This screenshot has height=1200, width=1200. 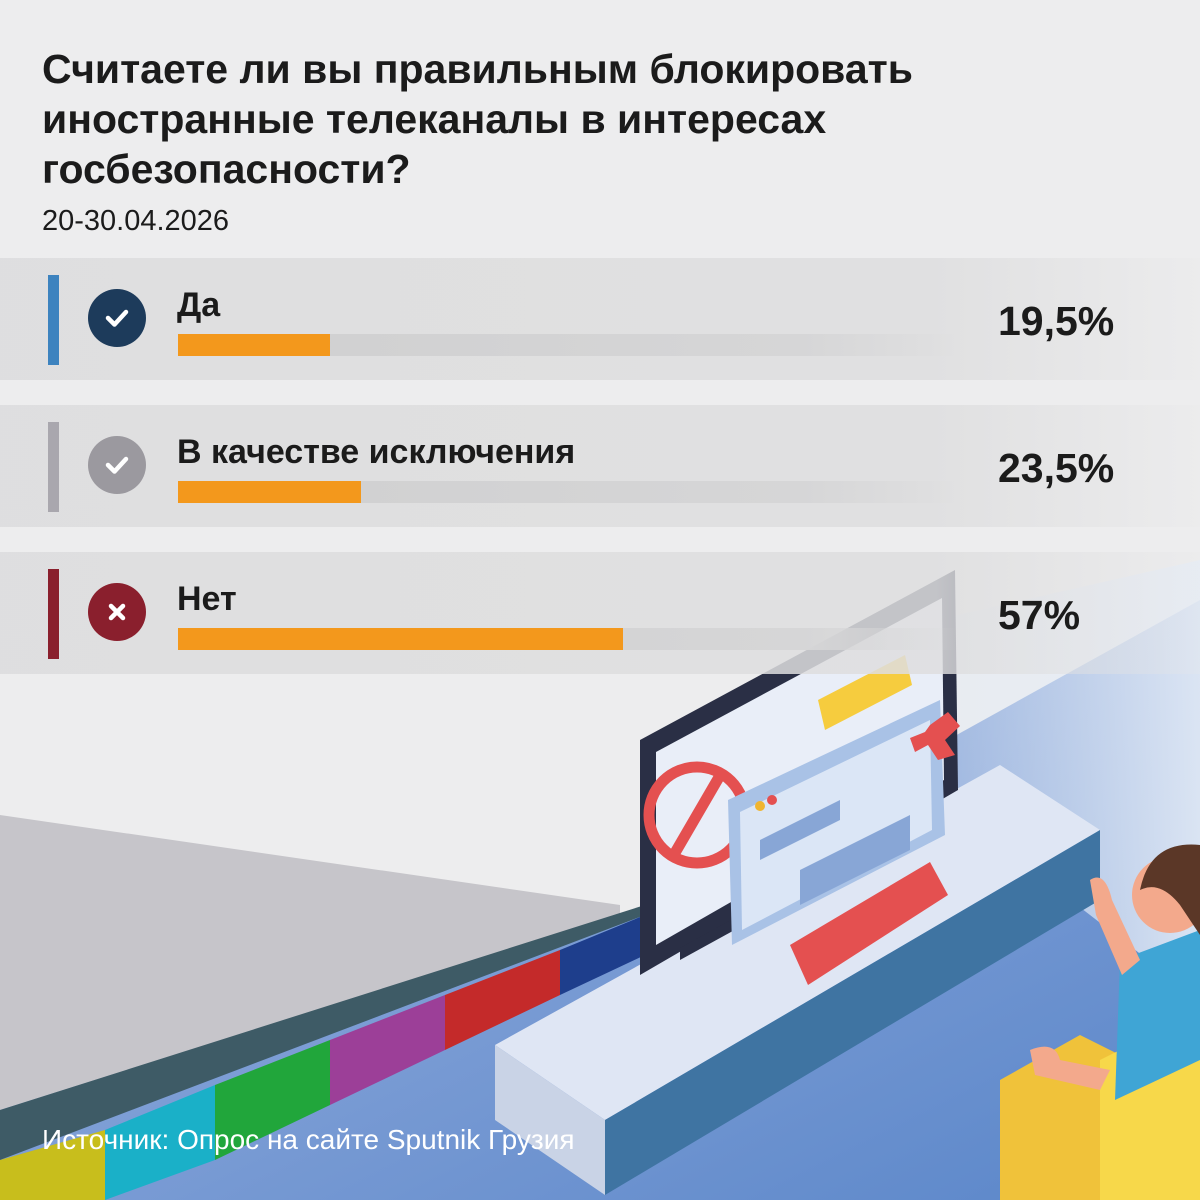 I want to click on survey-date: 20-30.04.2026, so click(x=136, y=221).